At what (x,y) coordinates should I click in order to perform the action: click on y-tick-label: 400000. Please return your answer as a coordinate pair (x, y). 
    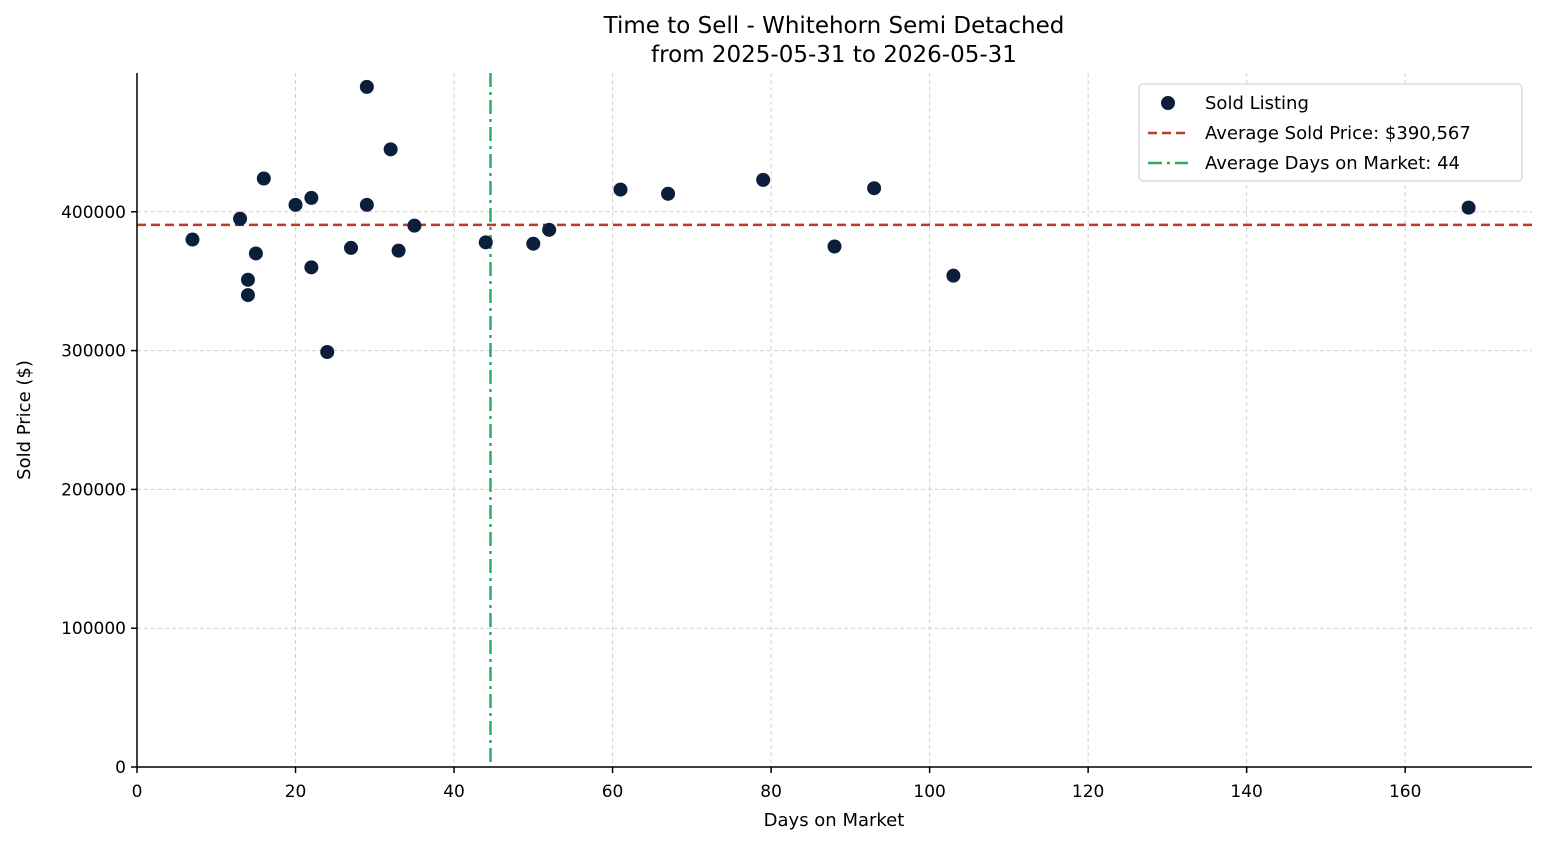
    Looking at the image, I should click on (93, 213).